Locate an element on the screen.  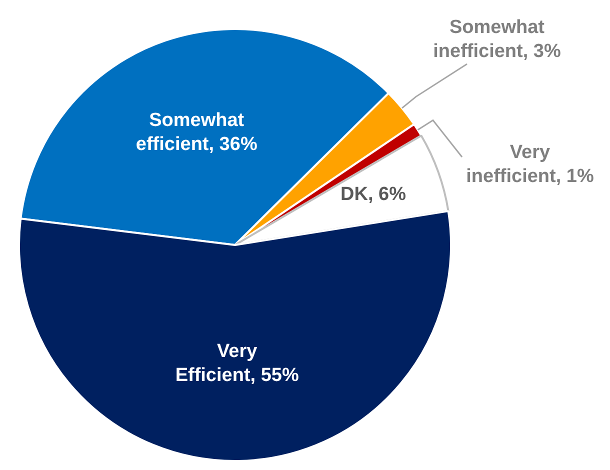
slice-label: Somewhat inefficient, 3% is located at coordinates (497, 40).